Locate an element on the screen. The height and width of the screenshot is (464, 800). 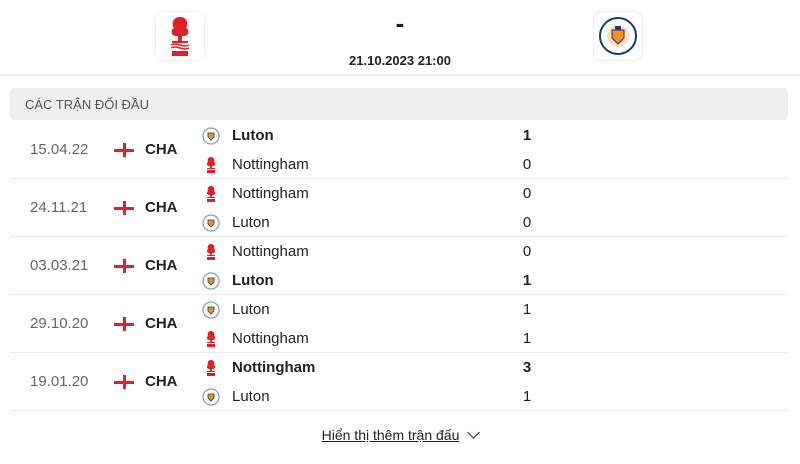
away-team-logo is located at coordinates (618, 36).